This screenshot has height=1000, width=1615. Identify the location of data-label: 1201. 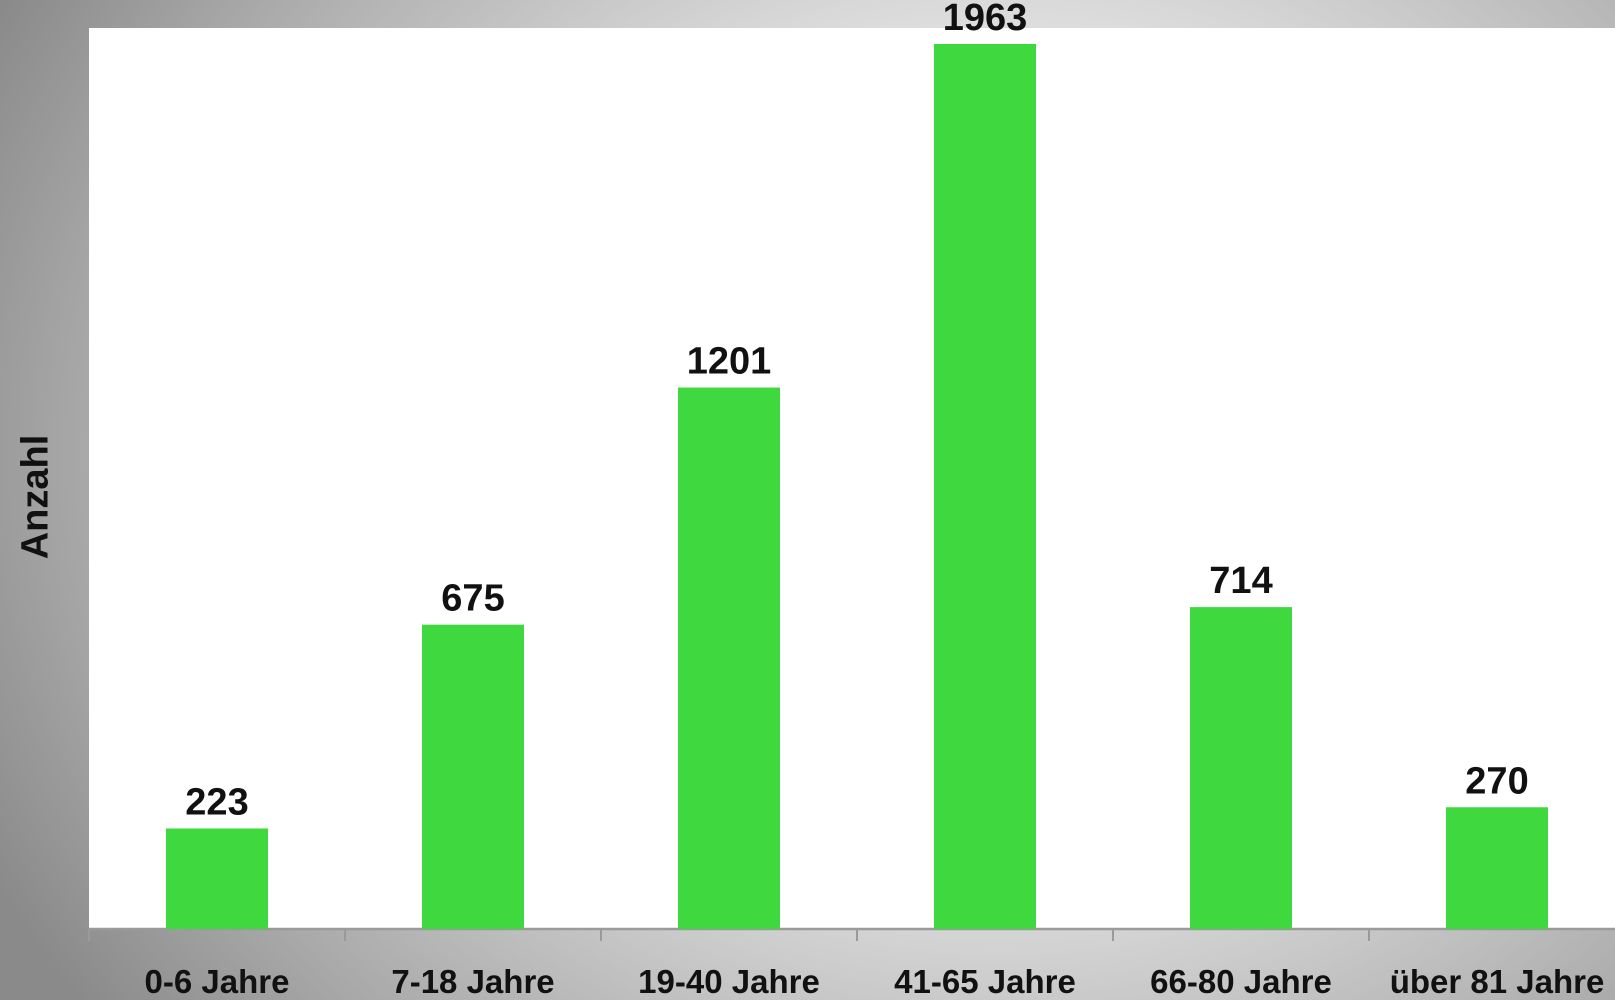
(729, 362).